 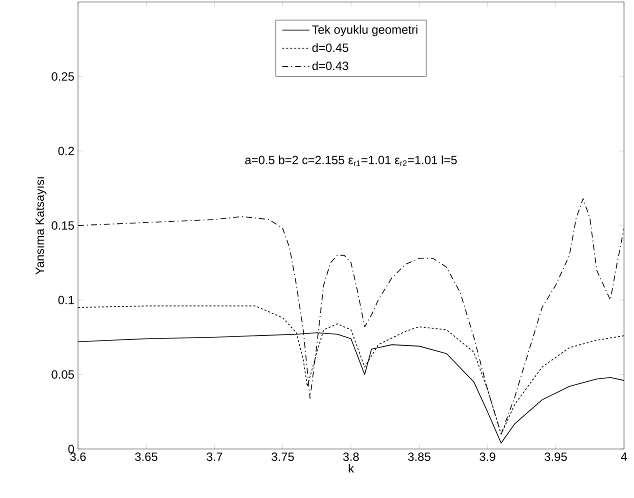 What do you see at coordinates (330, 47) in the screenshot?
I see `legend-label: d=0.45` at bounding box center [330, 47].